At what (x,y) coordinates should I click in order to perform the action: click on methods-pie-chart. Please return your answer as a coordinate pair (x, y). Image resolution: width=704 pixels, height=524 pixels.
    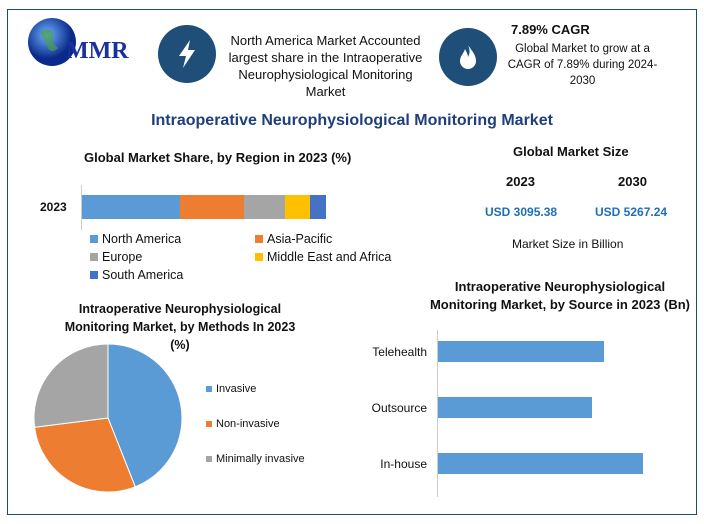
    Looking at the image, I should click on (108, 418).